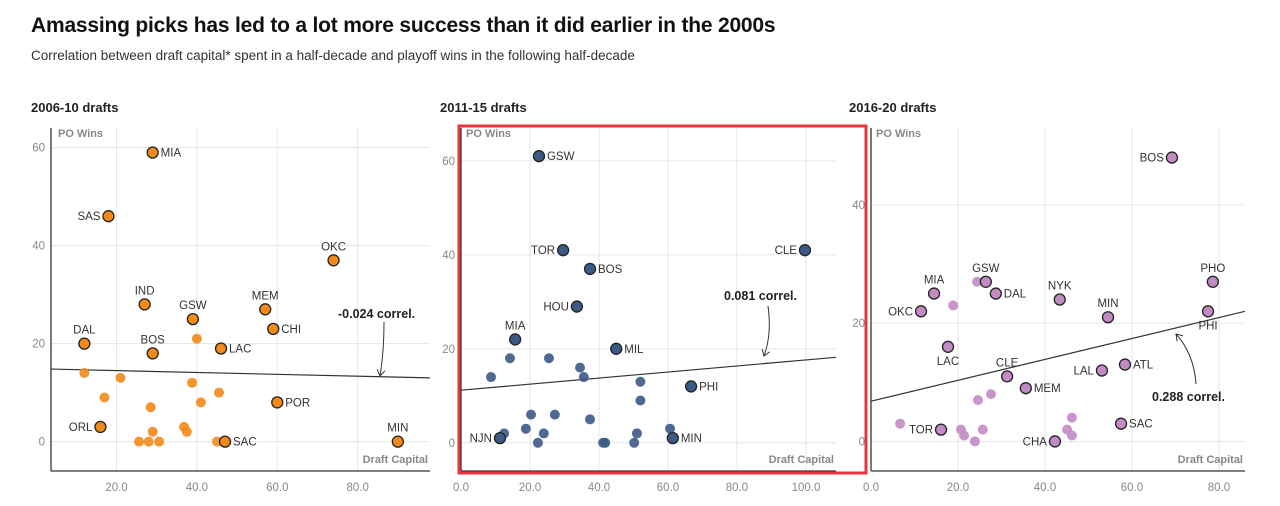  Describe the element at coordinates (240, 373) in the screenshot. I see `trend-line` at that location.